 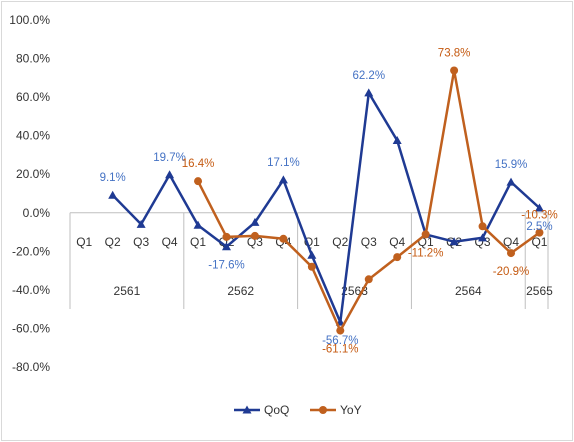 I want to click on data-label-yoy: 73.8%, so click(x=454, y=54).